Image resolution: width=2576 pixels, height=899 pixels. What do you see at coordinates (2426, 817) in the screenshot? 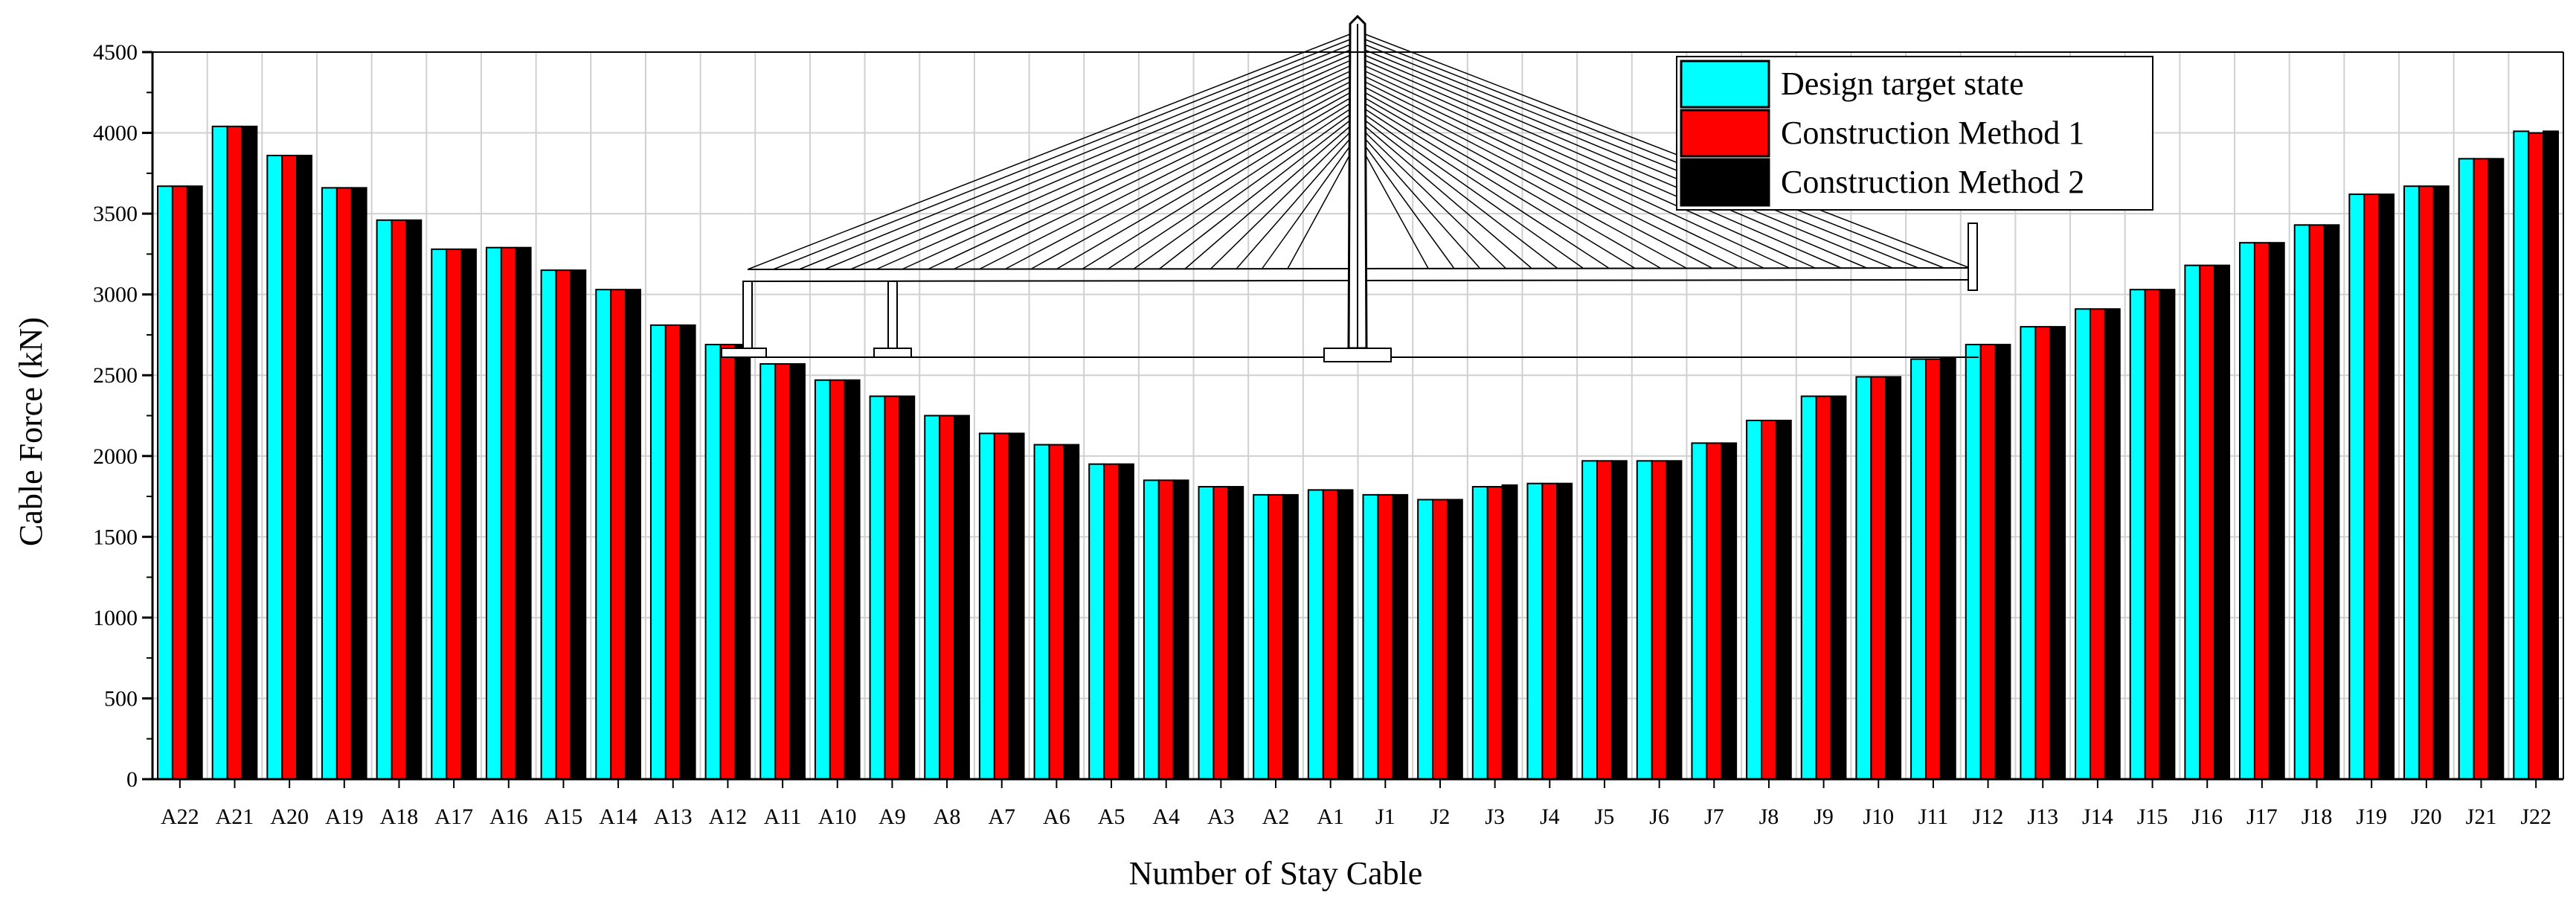
I see `x-tick-label-J20: J20` at bounding box center [2426, 817].